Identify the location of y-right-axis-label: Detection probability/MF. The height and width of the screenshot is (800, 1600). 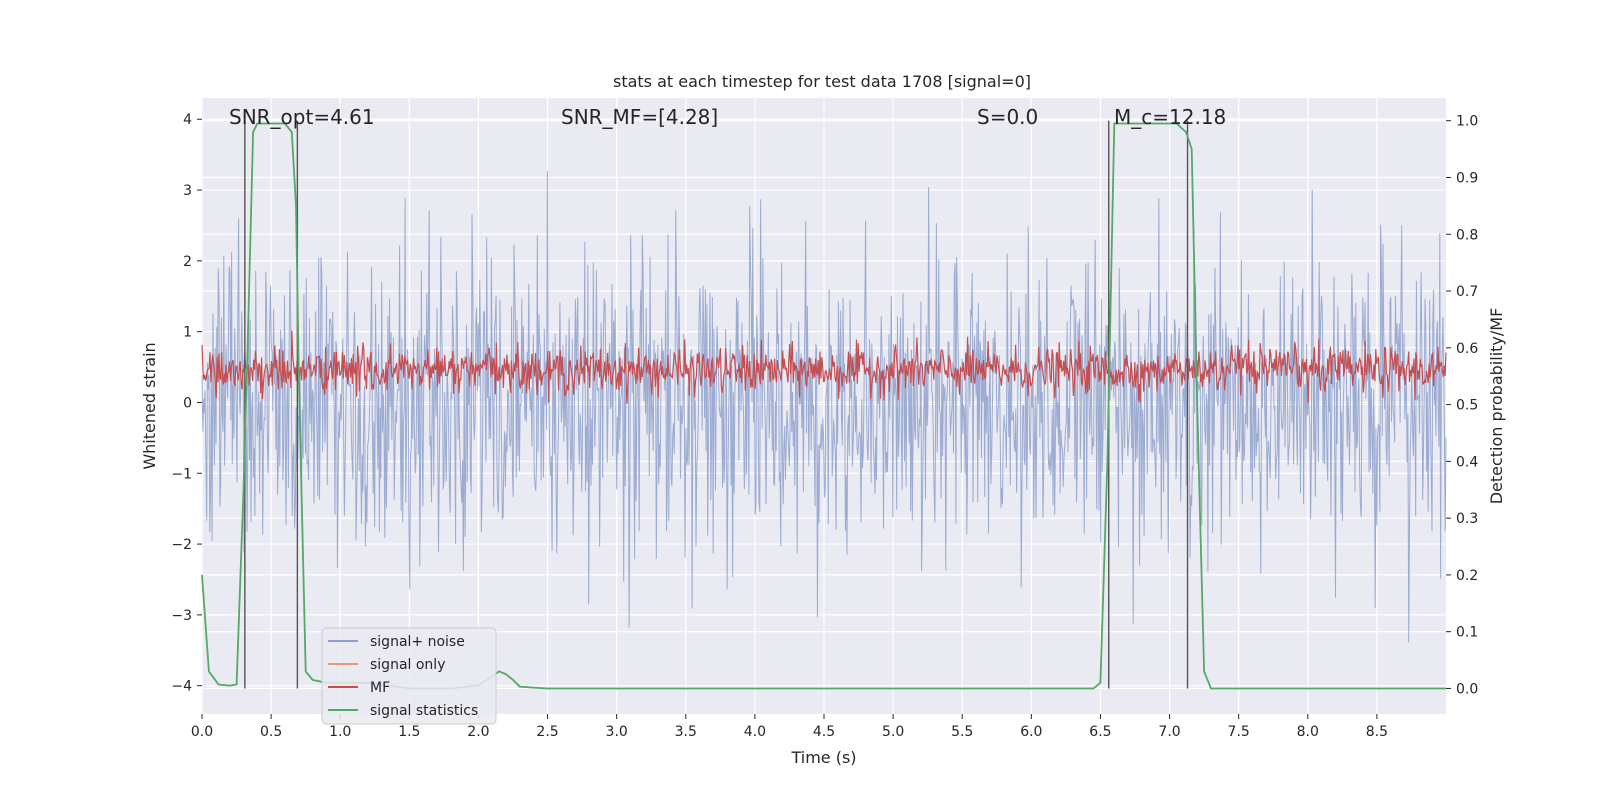
(1496, 406).